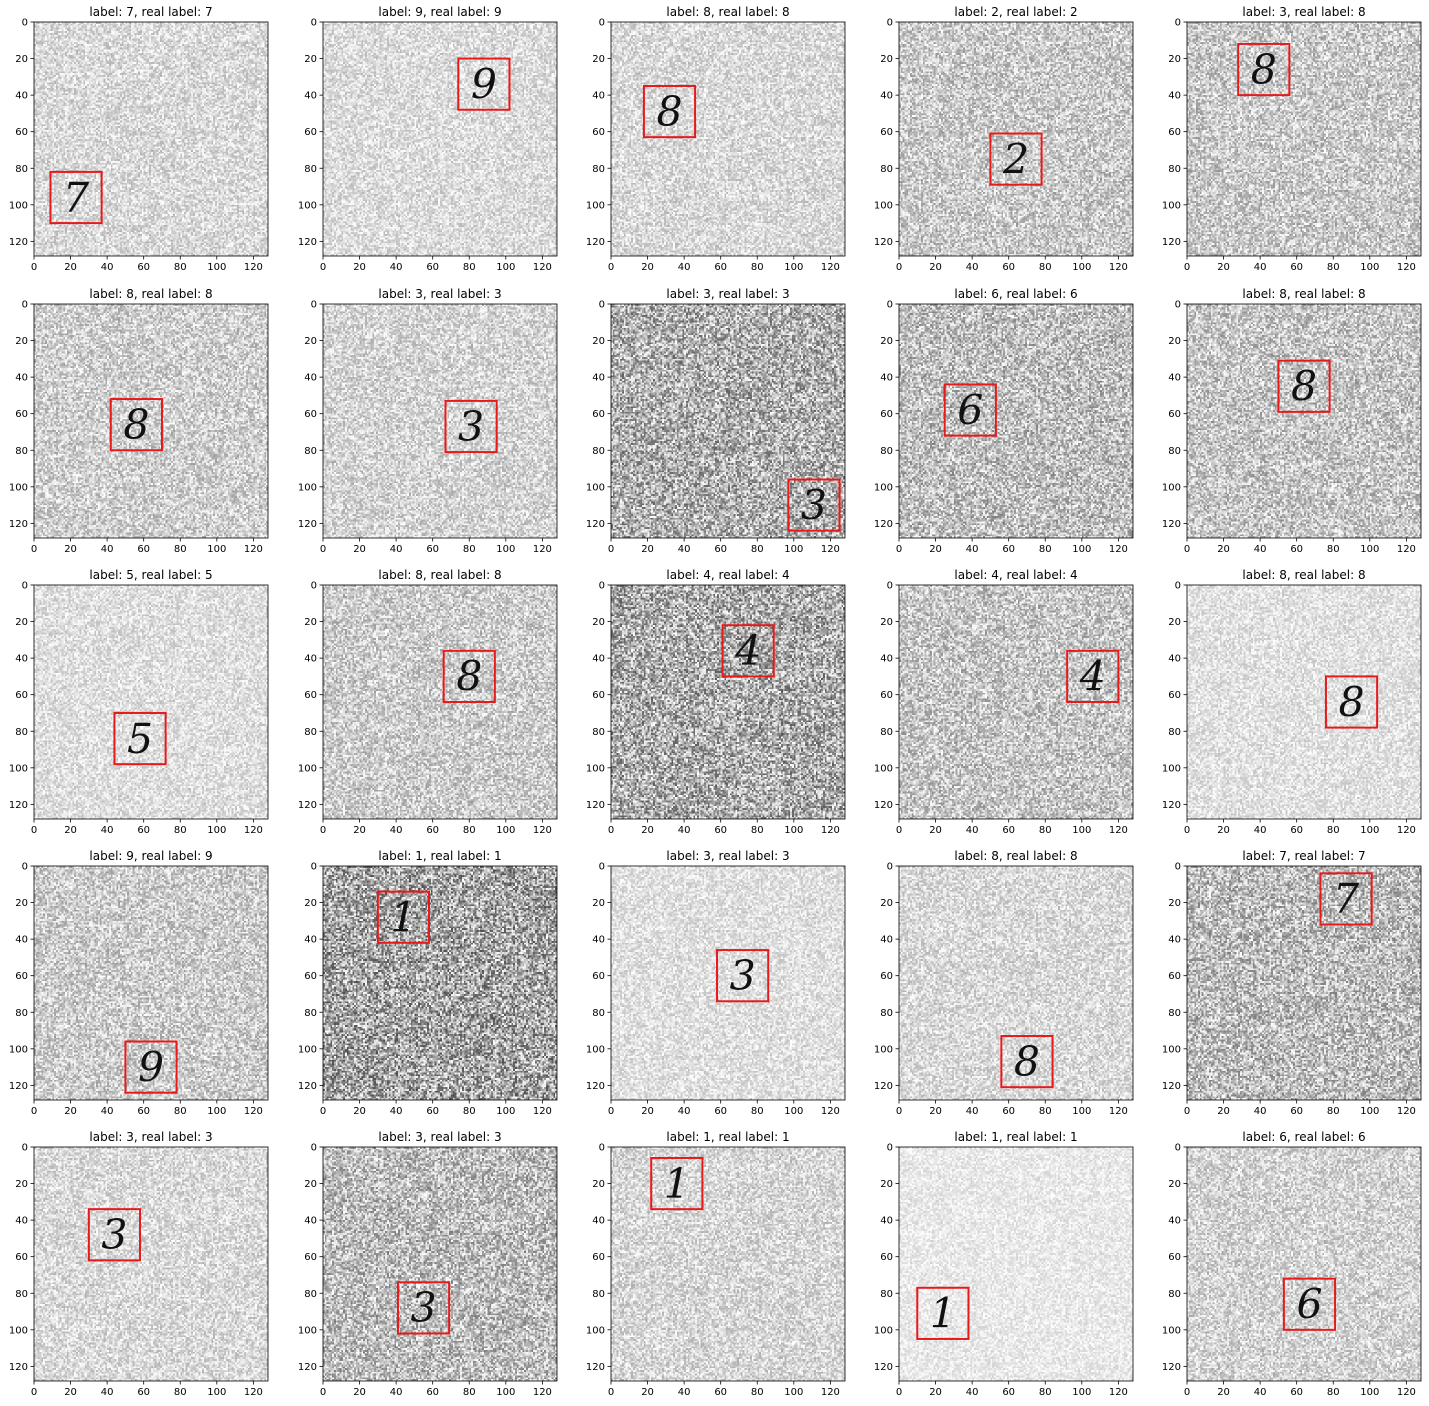 This screenshot has height=1406, width=1429. Describe the element at coordinates (484, 84) in the screenshot. I see `digit-glyph: 9` at that location.